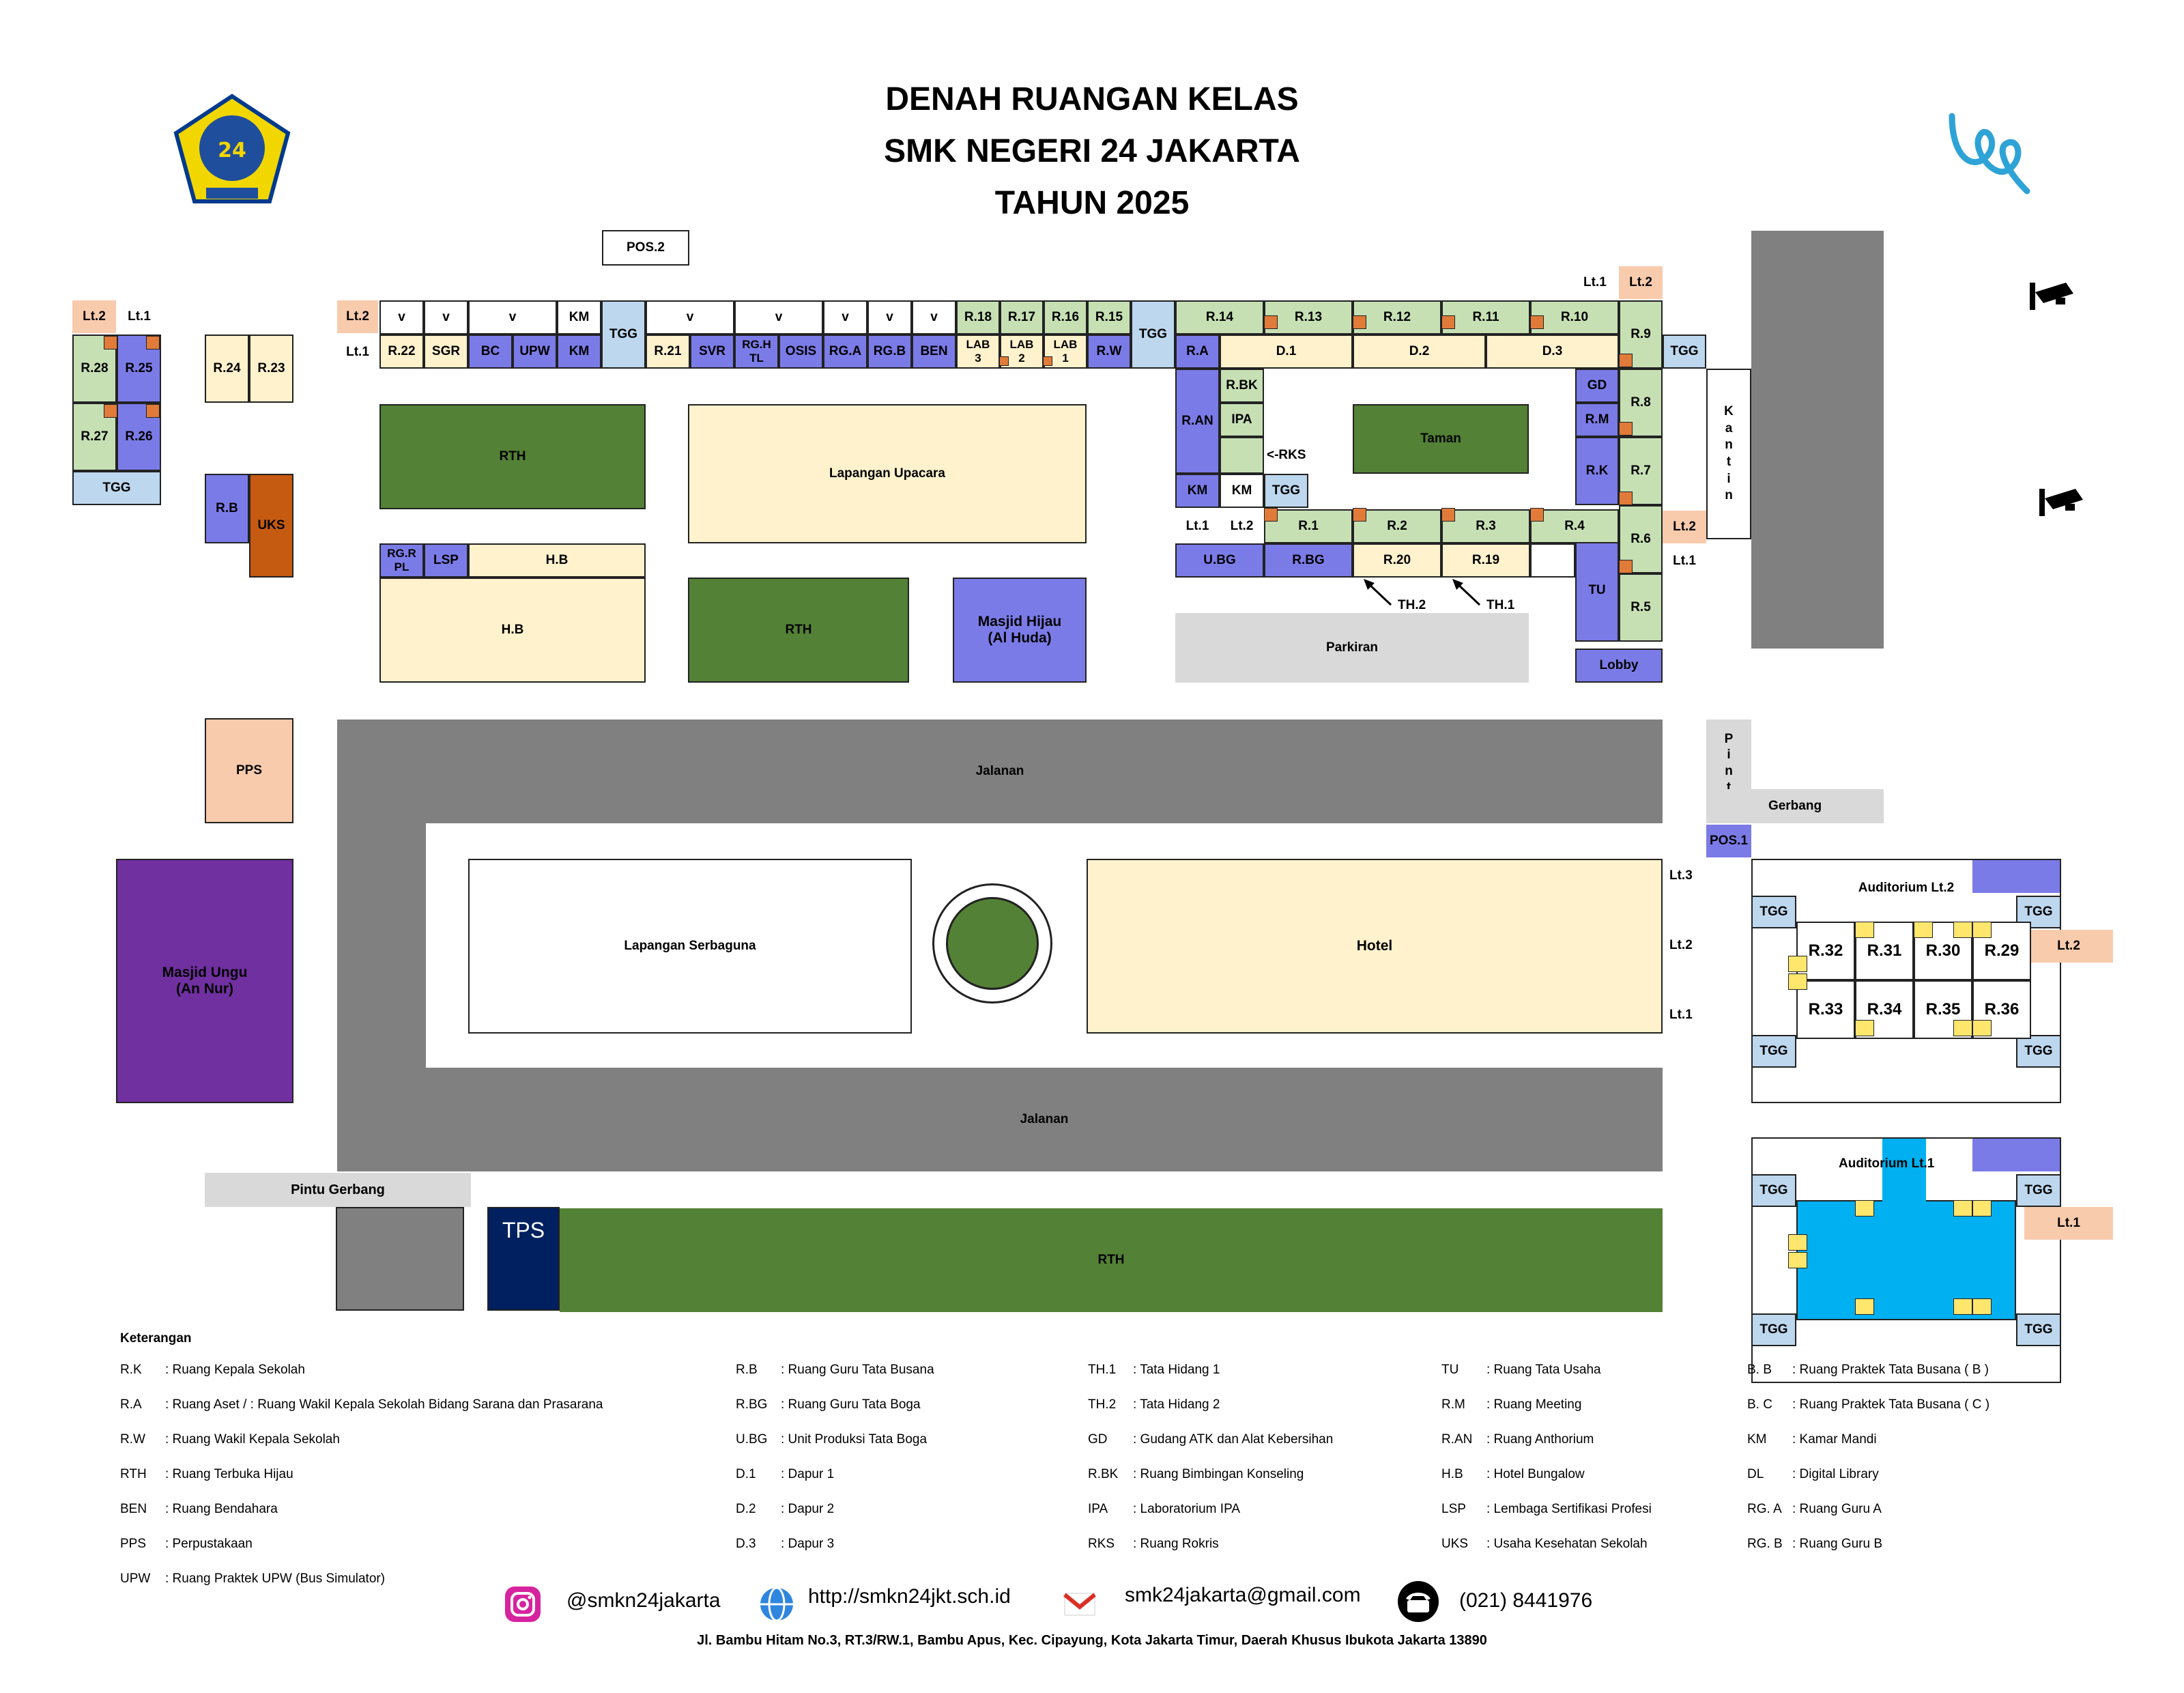 Image resolution: width=2184 pixels, height=1693 pixels. What do you see at coordinates (1065, 317) in the screenshot?
I see `classroom-r16: R.16` at bounding box center [1065, 317].